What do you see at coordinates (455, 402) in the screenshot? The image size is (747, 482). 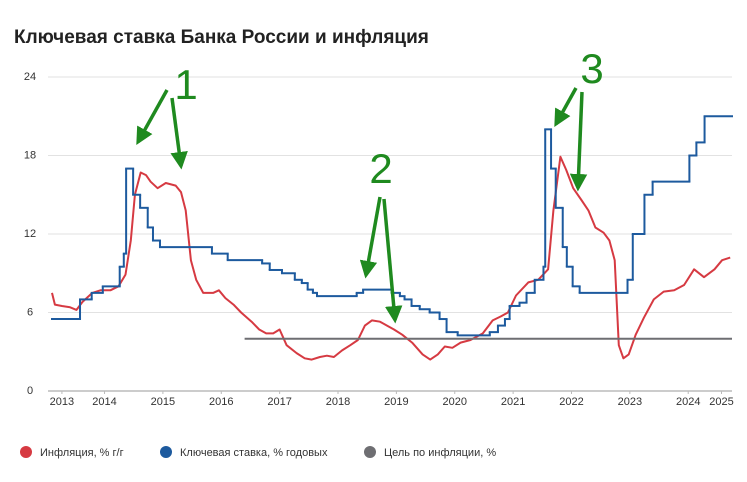 I see `x-tick-label: 2020` at bounding box center [455, 402].